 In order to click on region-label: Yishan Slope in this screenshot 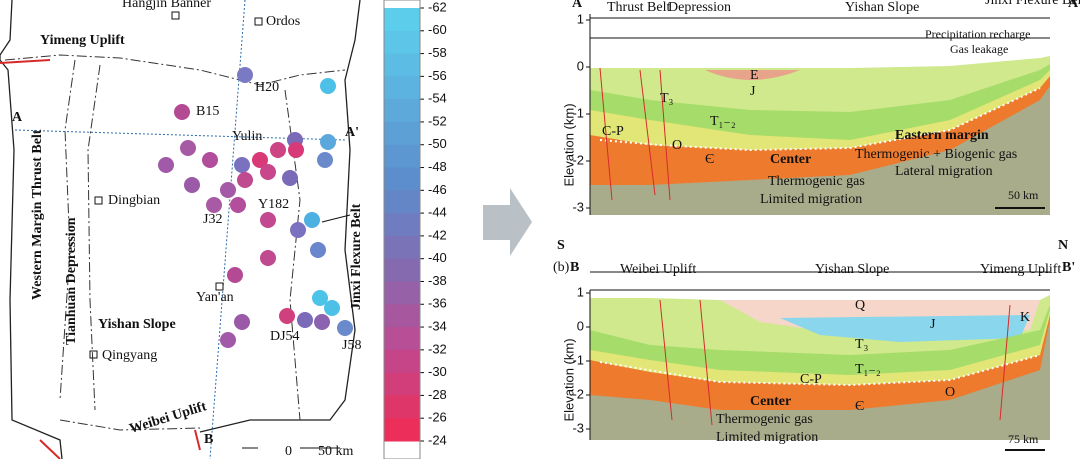, I will do `click(137, 324)`.